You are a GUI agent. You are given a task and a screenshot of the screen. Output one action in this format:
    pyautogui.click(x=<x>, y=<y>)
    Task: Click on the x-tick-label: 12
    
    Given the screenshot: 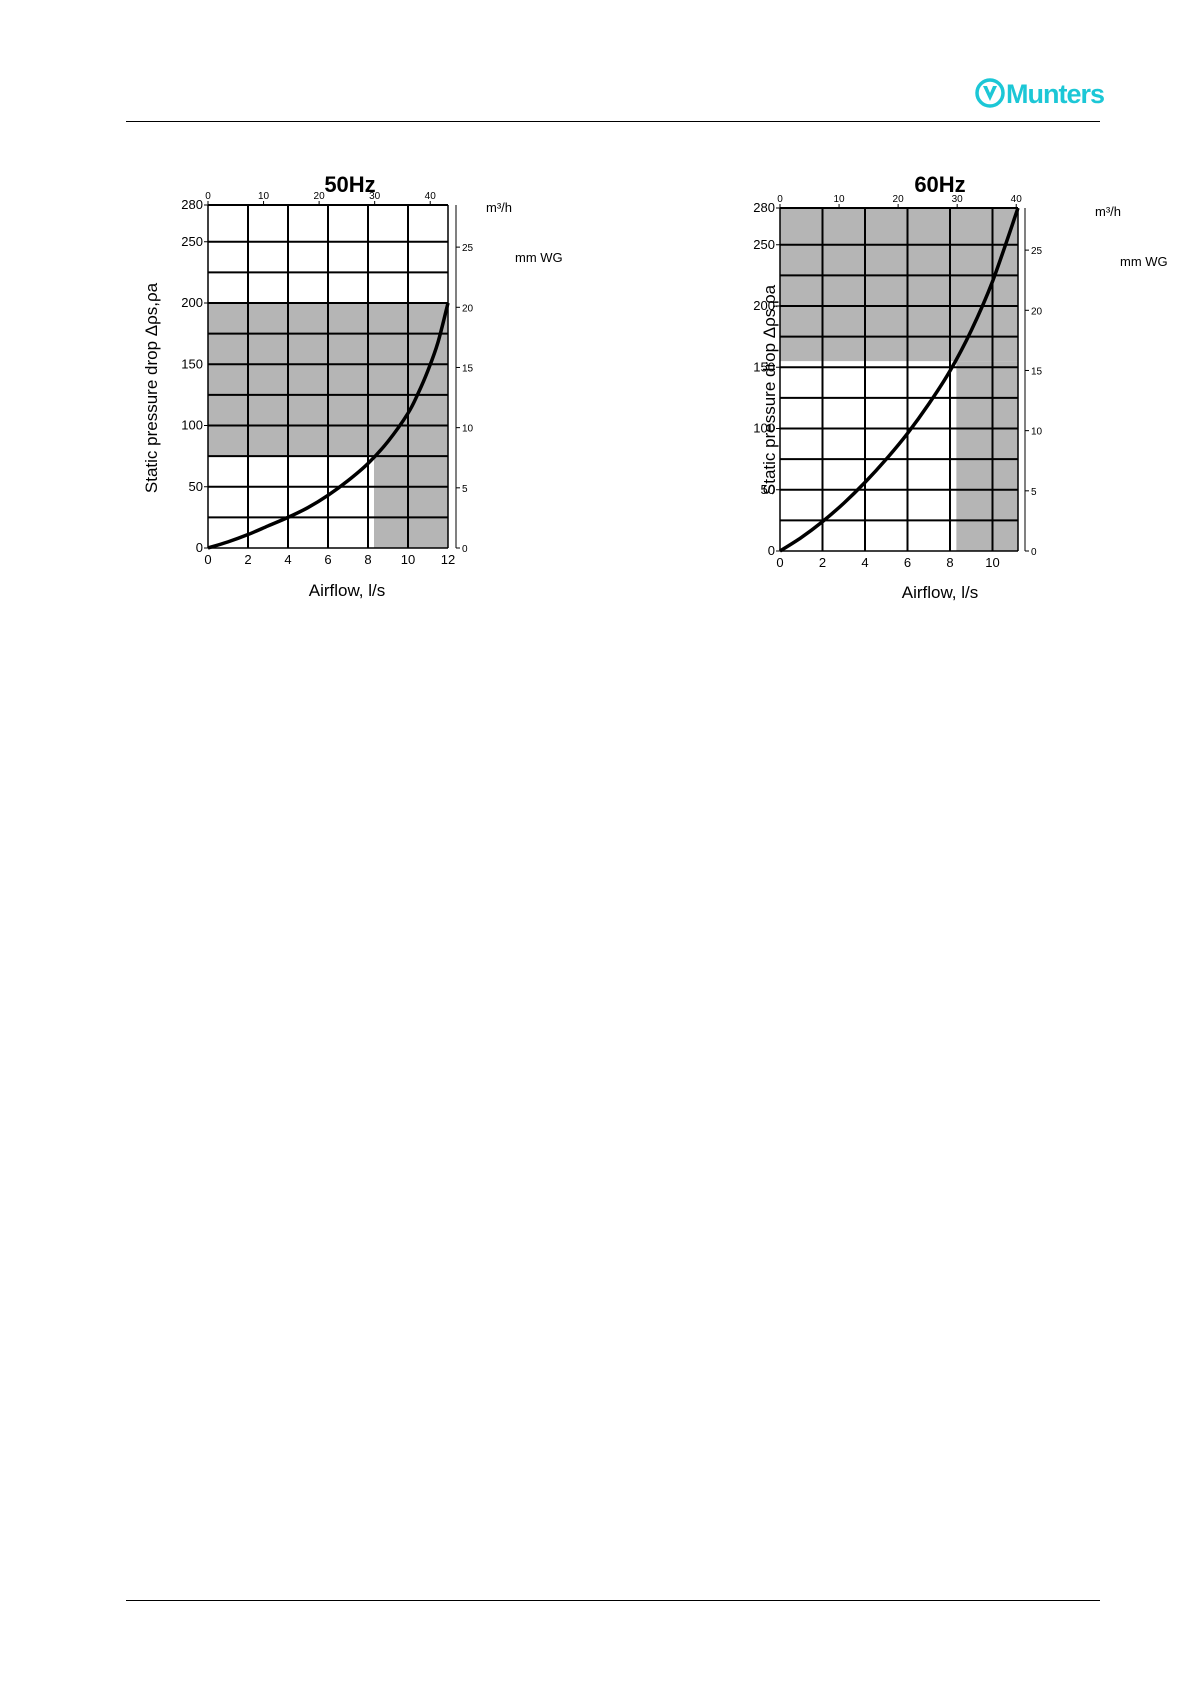 What is the action you would take?
    pyautogui.click(x=448, y=559)
    